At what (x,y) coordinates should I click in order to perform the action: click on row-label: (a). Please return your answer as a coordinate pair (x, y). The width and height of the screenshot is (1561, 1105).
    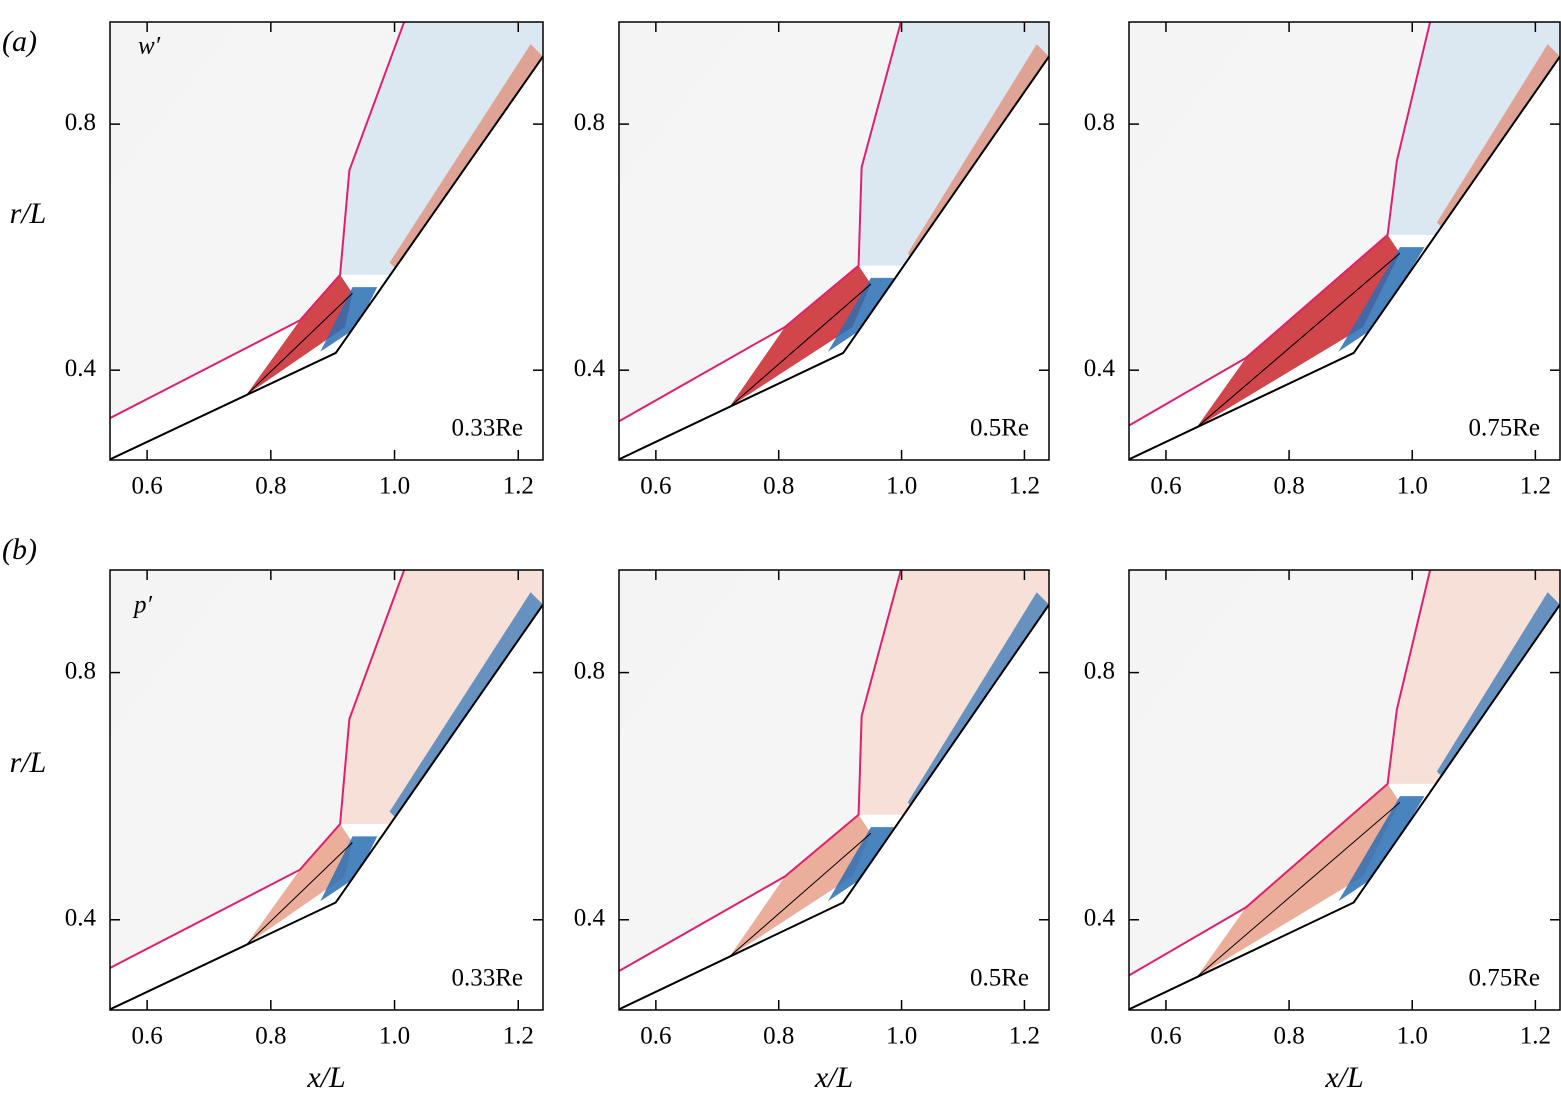
    Looking at the image, I should click on (19, 41).